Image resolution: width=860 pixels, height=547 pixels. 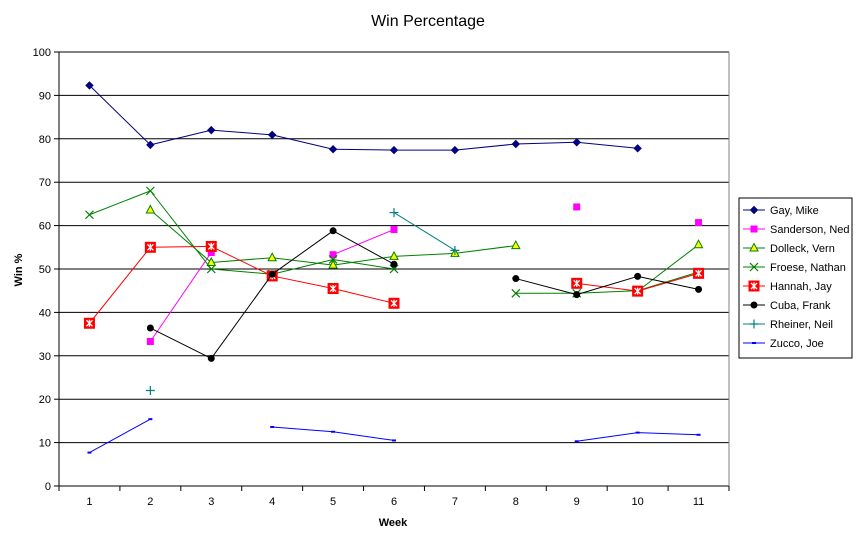 What do you see at coordinates (787, 286) in the screenshot?
I see `legend-item-4: Hannah, Jay` at bounding box center [787, 286].